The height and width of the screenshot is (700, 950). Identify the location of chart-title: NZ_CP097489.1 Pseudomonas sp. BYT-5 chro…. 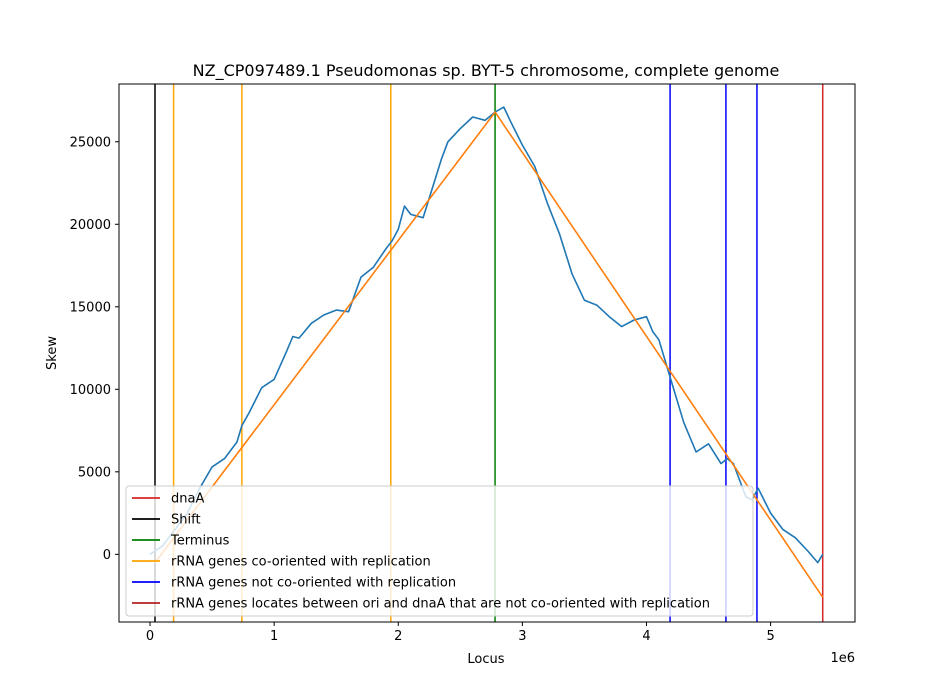
(486, 71).